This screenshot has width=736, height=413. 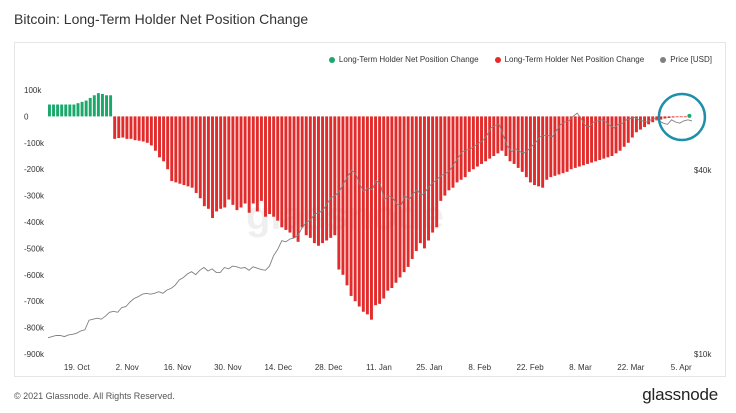 I want to click on x-tick-label: 30. Nov, so click(x=228, y=367).